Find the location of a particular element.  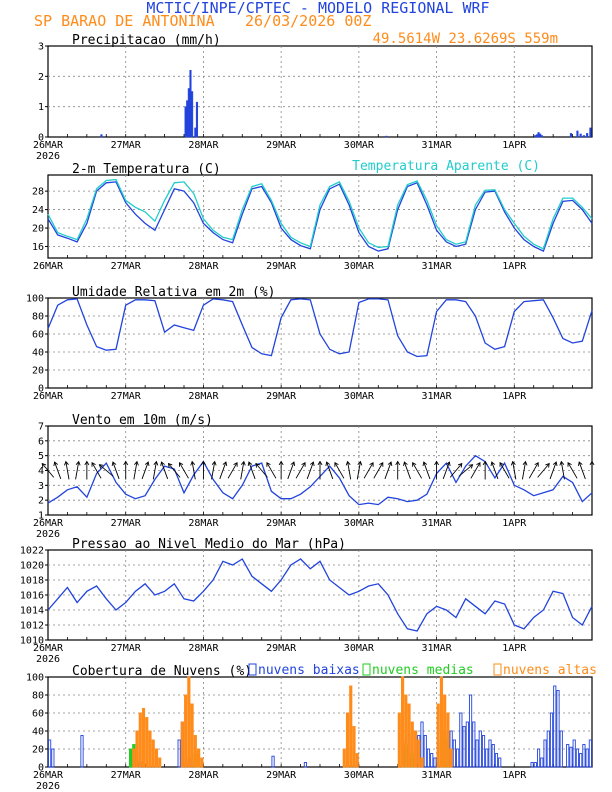

line-umidade is located at coordinates (320, 328).